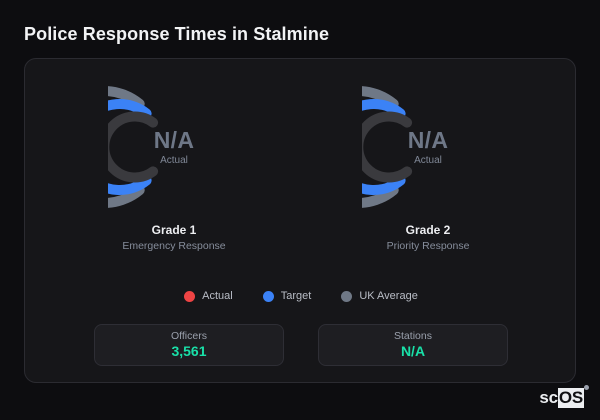 This screenshot has height=420, width=600. I want to click on legend-label: Actual, so click(217, 296).